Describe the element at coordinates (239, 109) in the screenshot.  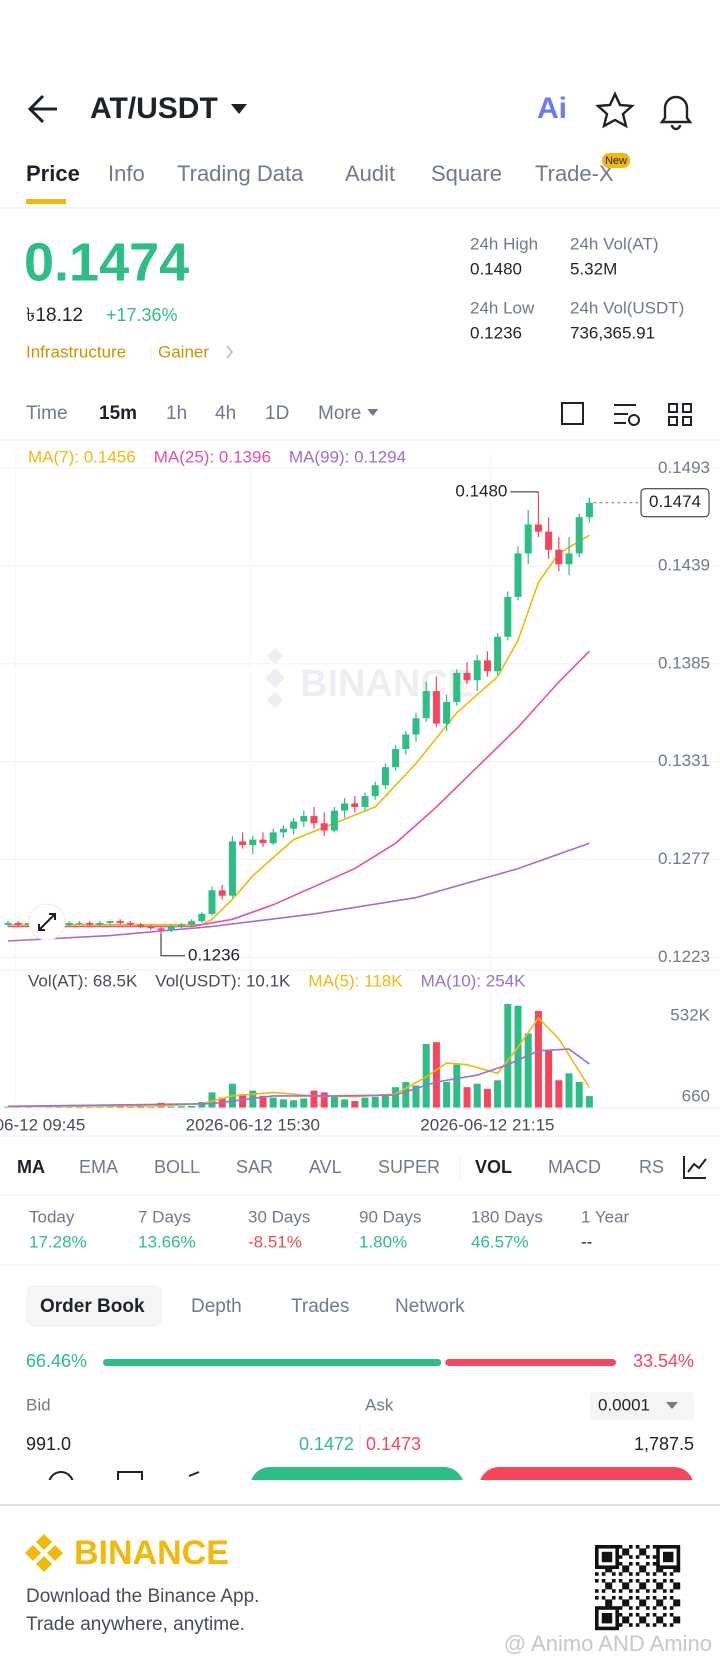
I see `pair-caret` at that location.